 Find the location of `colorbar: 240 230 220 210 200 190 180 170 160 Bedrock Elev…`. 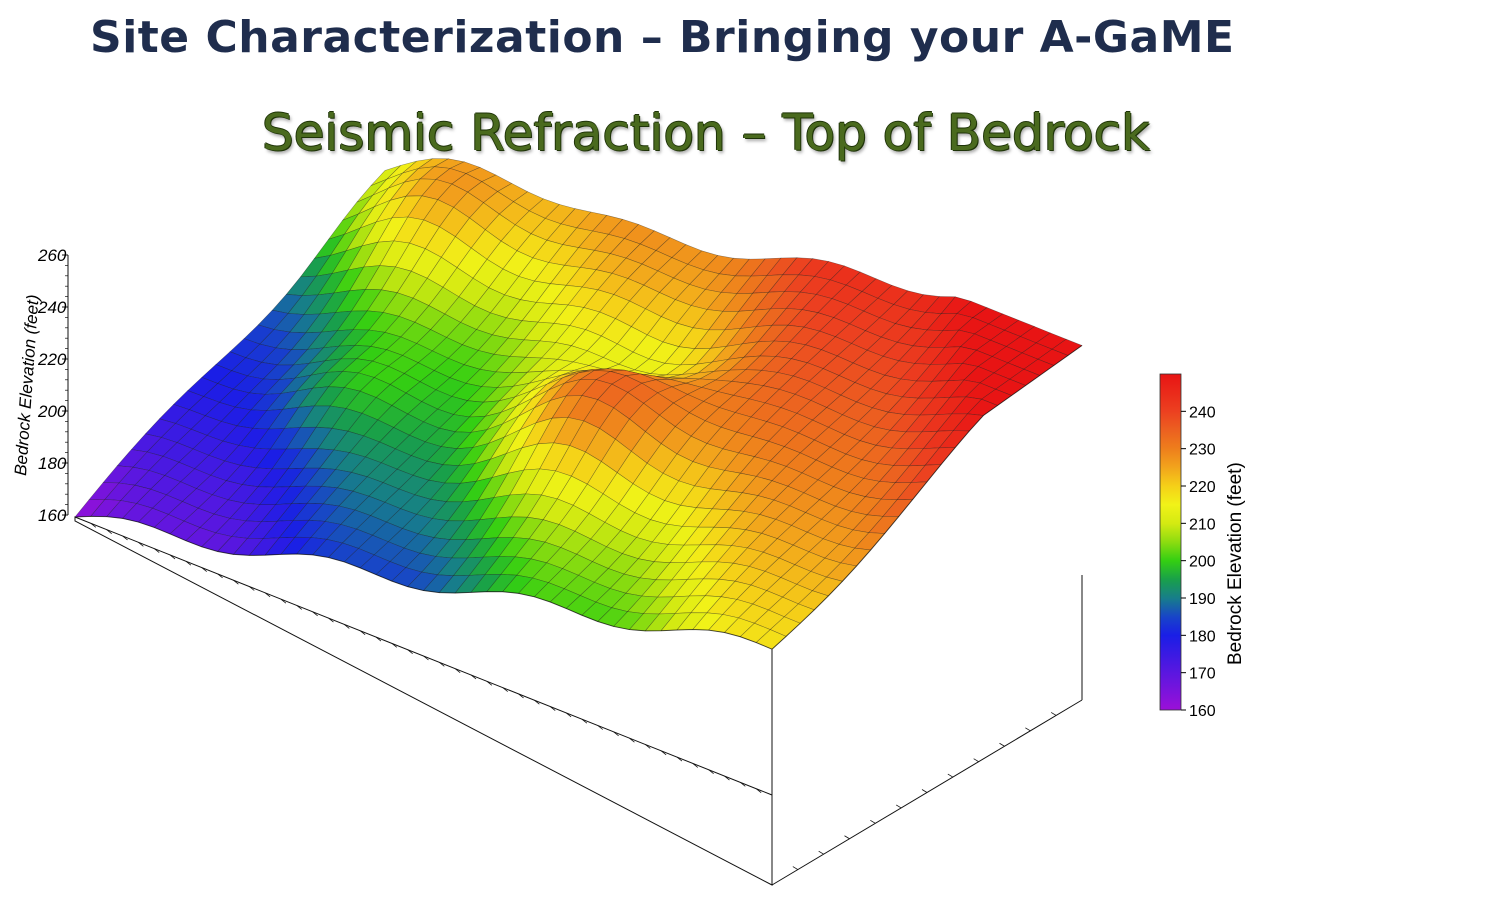

colorbar: 240 230 220 210 200 190 180 170 160 Bedrock Elev… is located at coordinates (1202, 546).